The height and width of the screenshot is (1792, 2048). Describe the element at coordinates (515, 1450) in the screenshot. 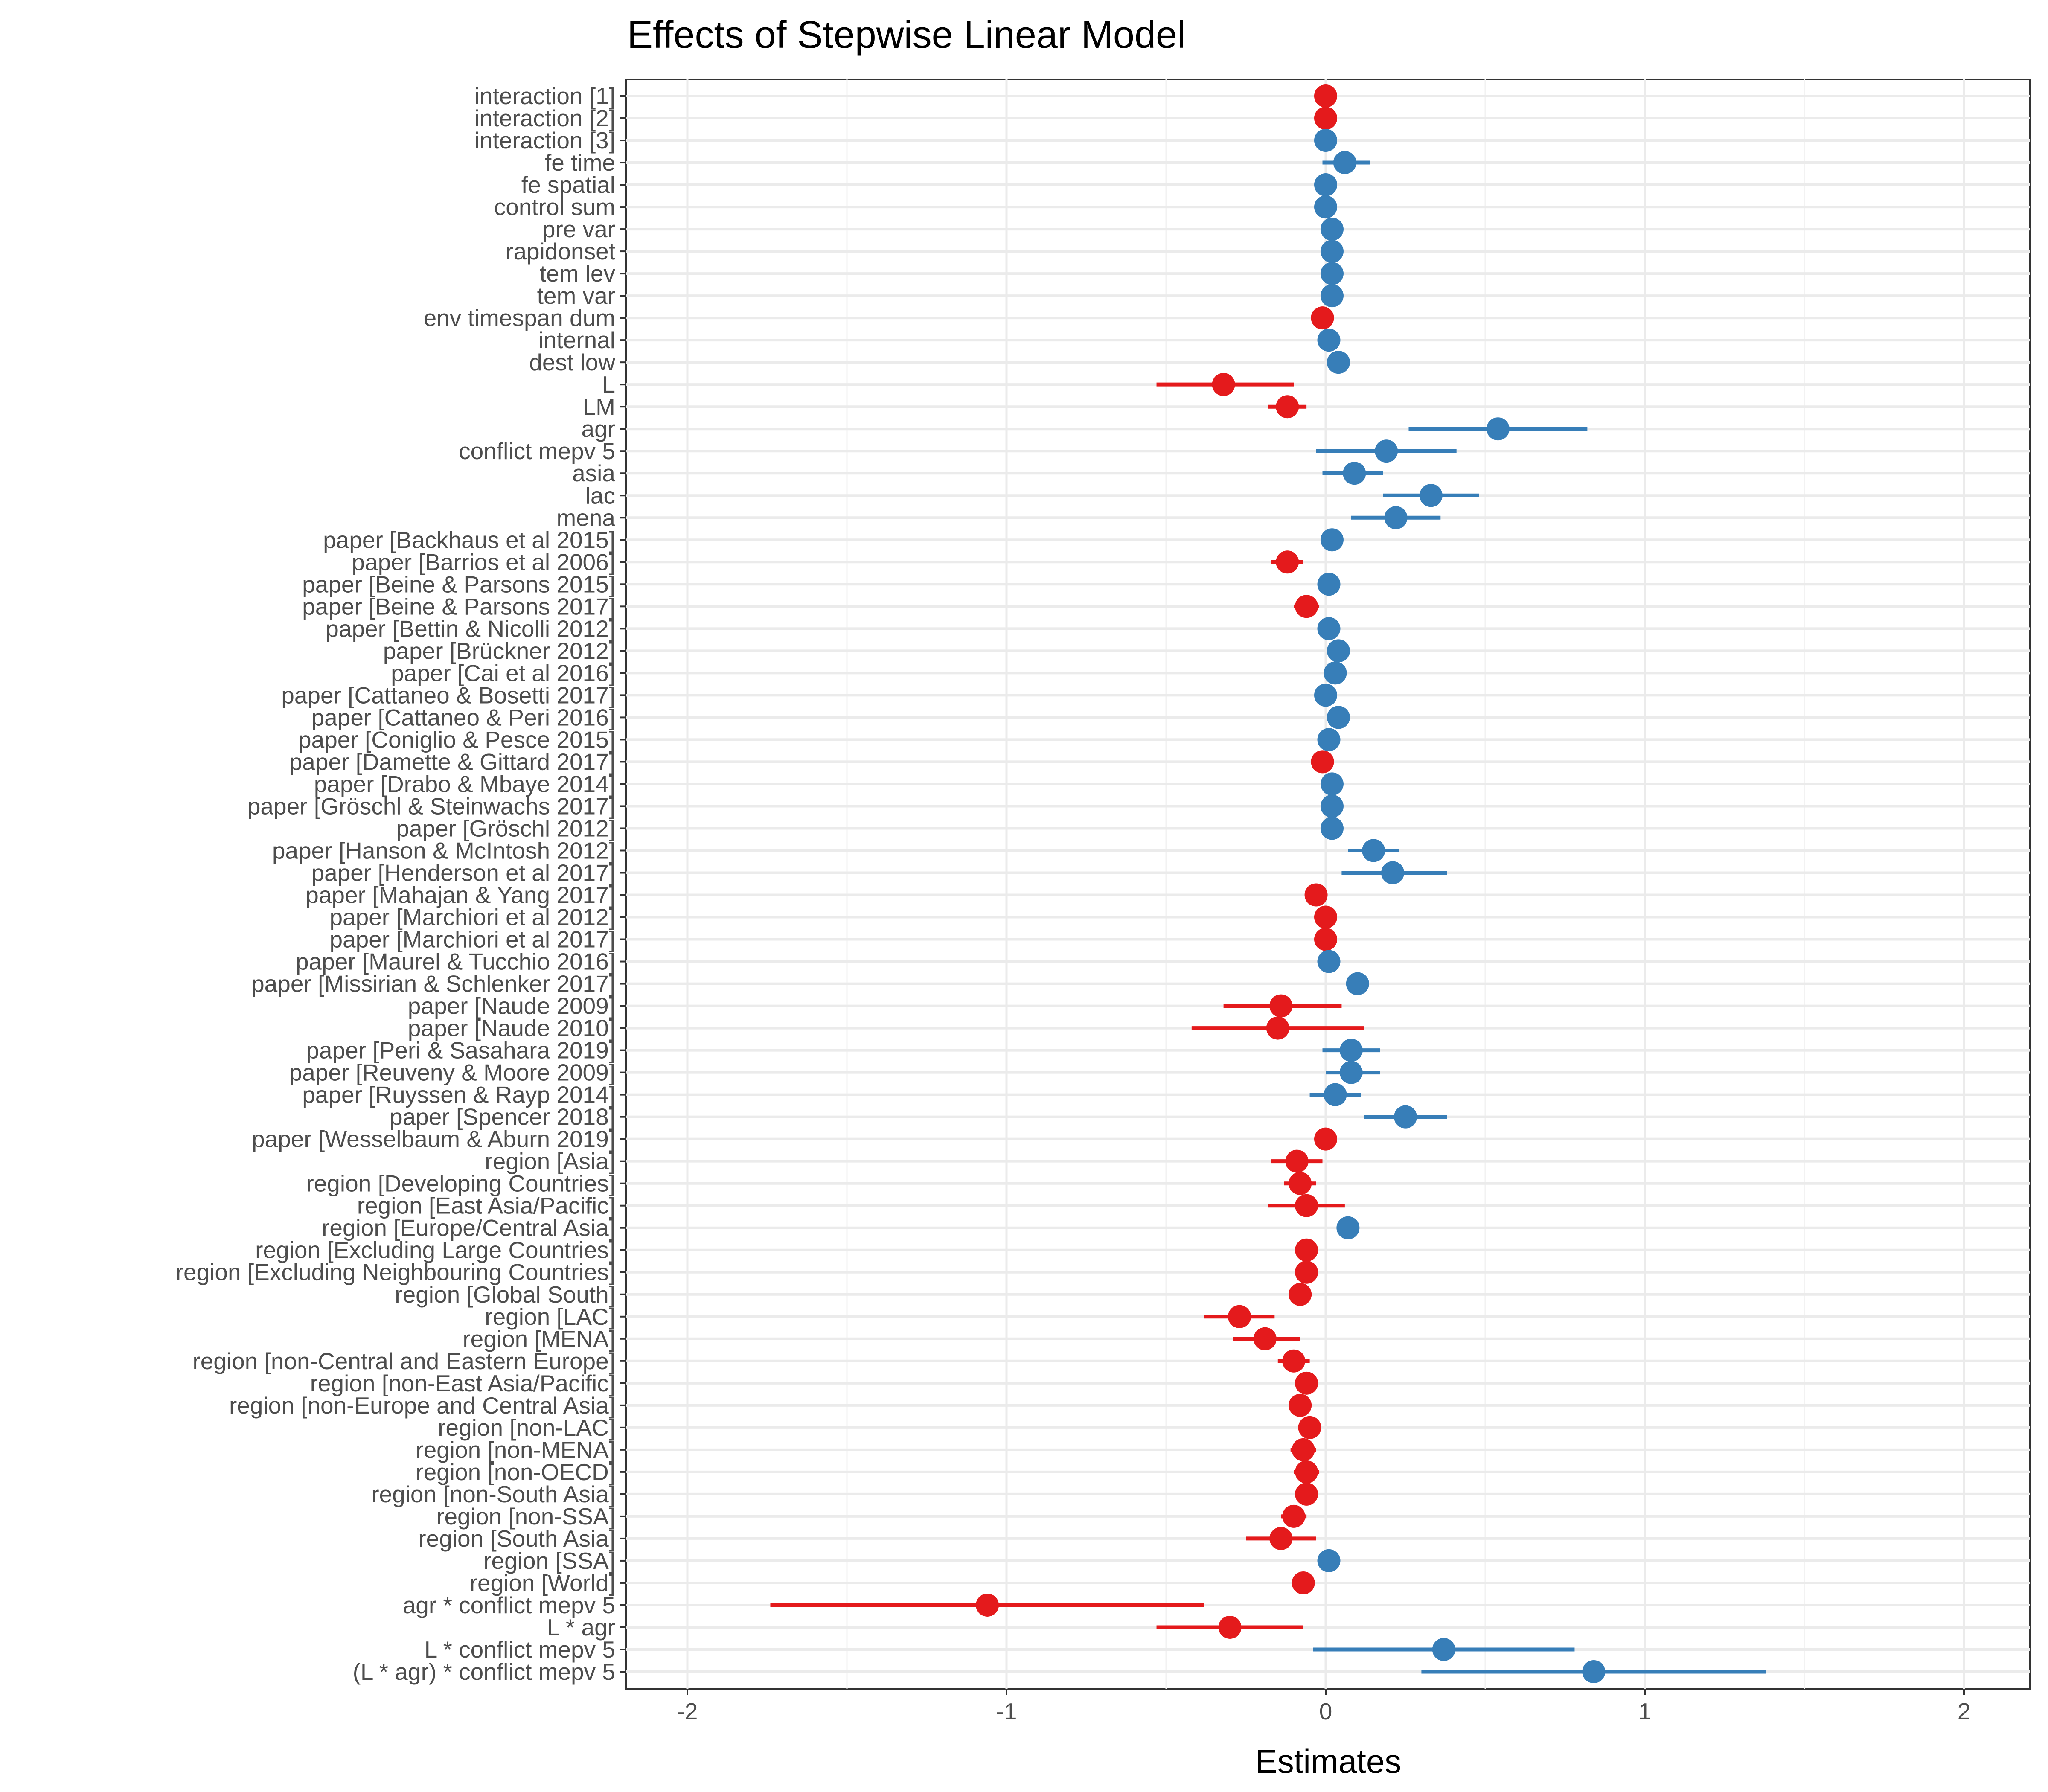

I see `y-tick-label: region [non-MENA]` at that location.